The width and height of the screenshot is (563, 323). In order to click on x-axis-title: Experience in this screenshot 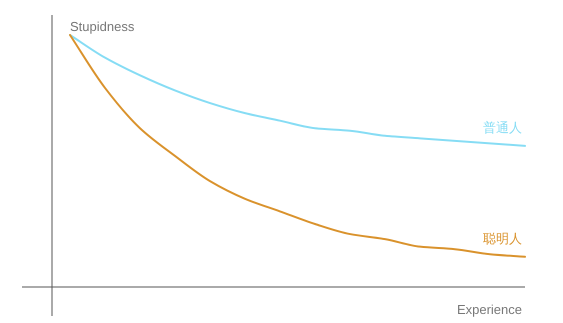, I will do `click(489, 309)`.